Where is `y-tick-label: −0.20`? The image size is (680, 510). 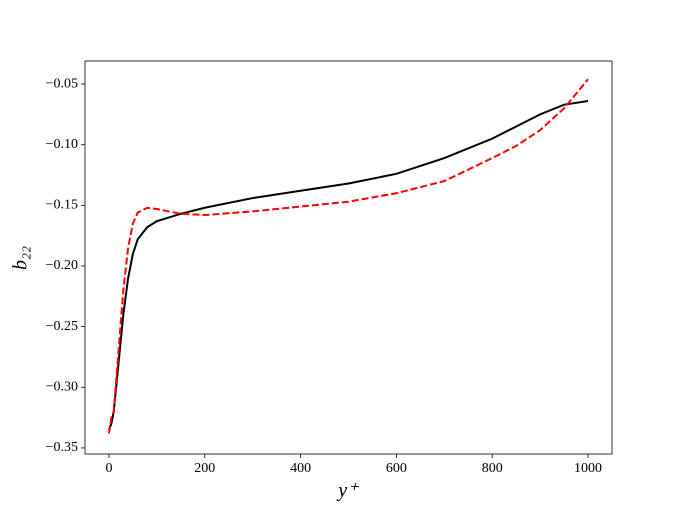
y-tick-label: −0.20 is located at coordinates (62, 265).